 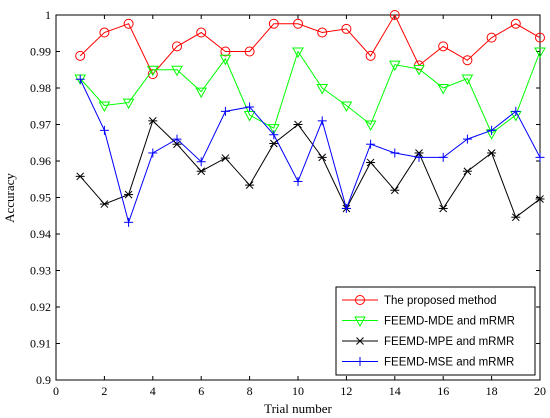 I want to click on y-tick-label: 0.96, so click(x=40, y=161).